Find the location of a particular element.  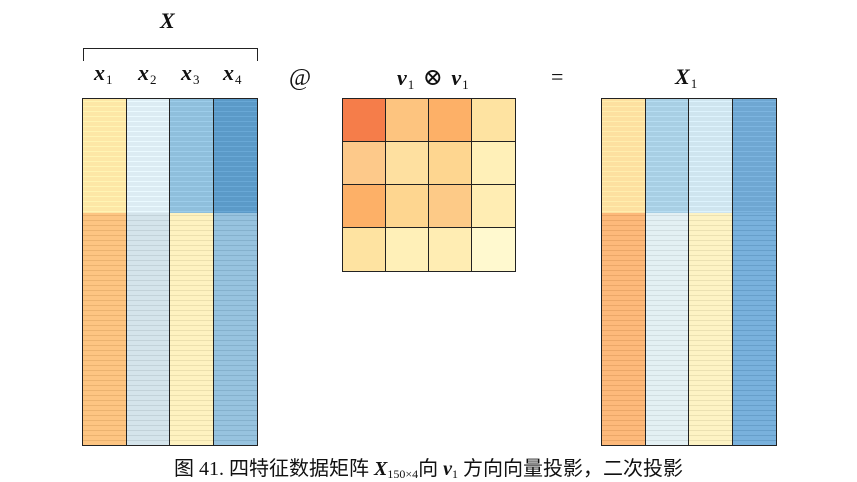

column-x1 is located at coordinates (105, 272).